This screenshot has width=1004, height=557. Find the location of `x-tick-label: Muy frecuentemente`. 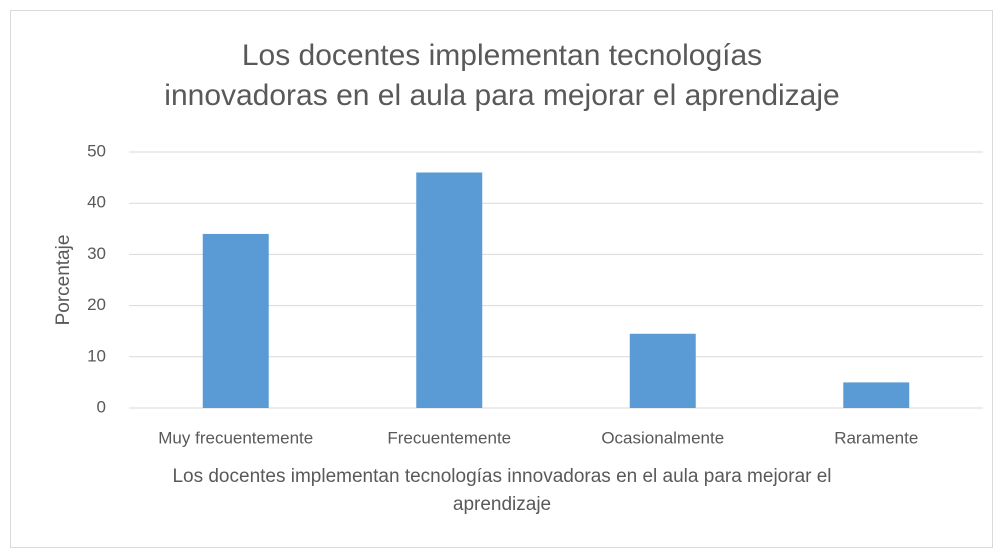

x-tick-label: Muy frecuentemente is located at coordinates (235, 437).